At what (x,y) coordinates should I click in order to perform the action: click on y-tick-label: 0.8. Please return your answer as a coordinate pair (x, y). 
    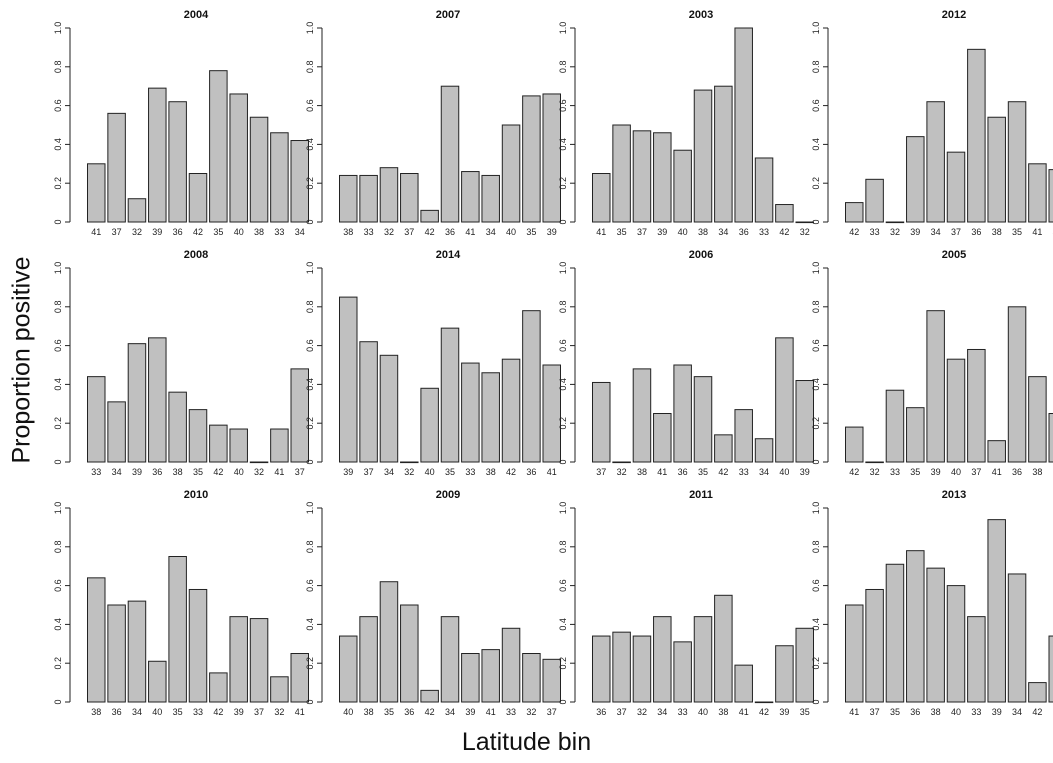
    Looking at the image, I should click on (58, 547).